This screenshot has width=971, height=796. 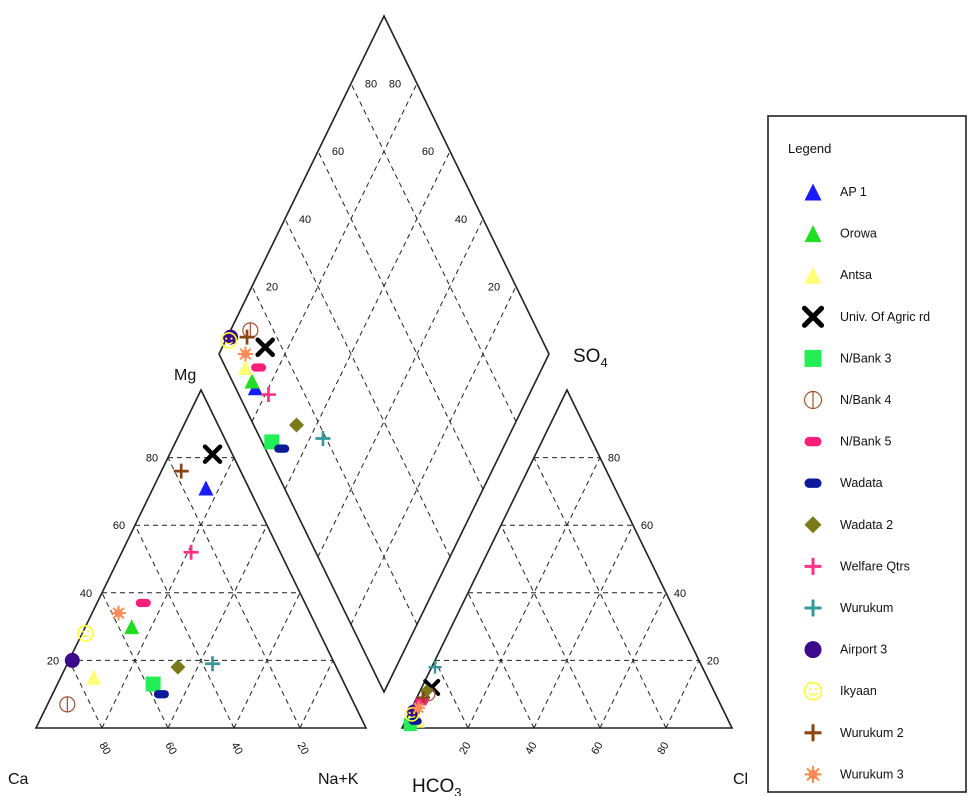 I want to click on legend-label-n-bank-4: N/Bank 4, so click(x=865, y=400).